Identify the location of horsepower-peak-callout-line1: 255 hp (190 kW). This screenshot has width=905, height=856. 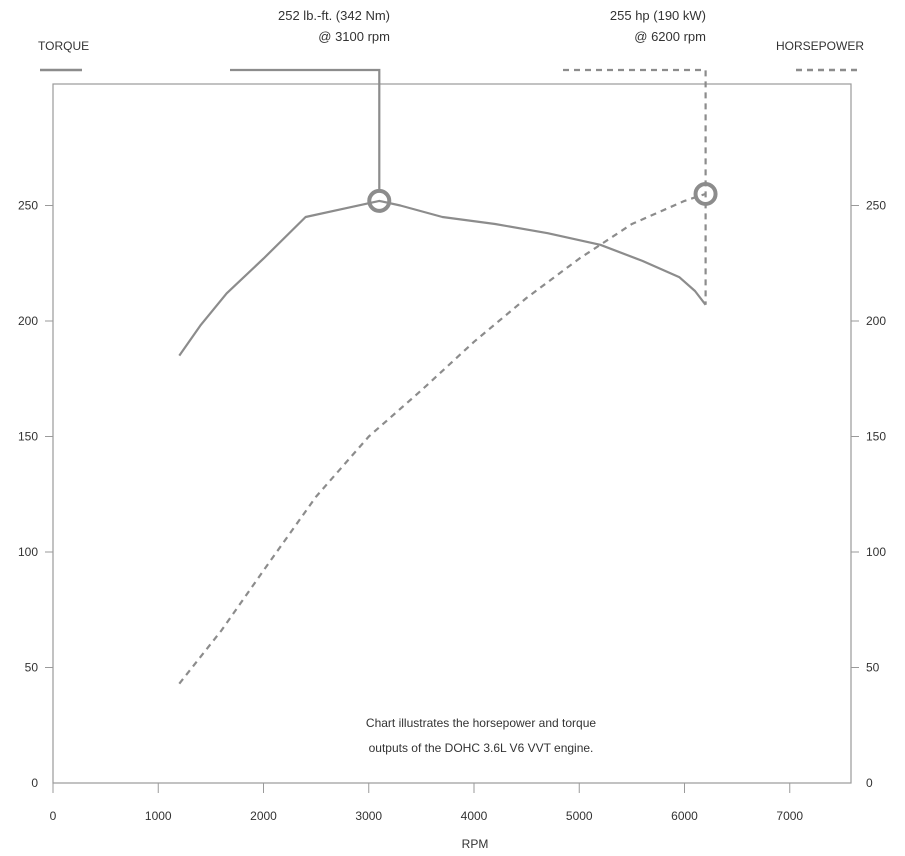
(658, 15).